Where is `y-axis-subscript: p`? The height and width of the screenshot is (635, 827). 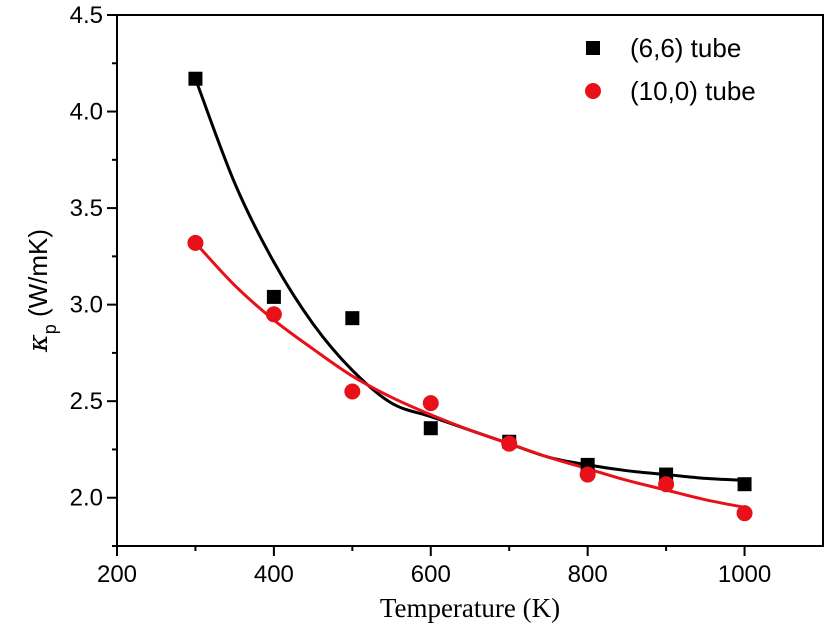
y-axis-subscript: p is located at coordinates (50, 329).